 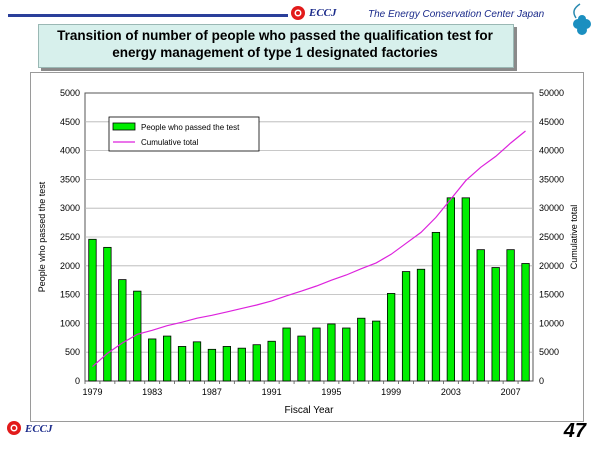 I want to click on y2-tick-label: 0, so click(x=541, y=381).